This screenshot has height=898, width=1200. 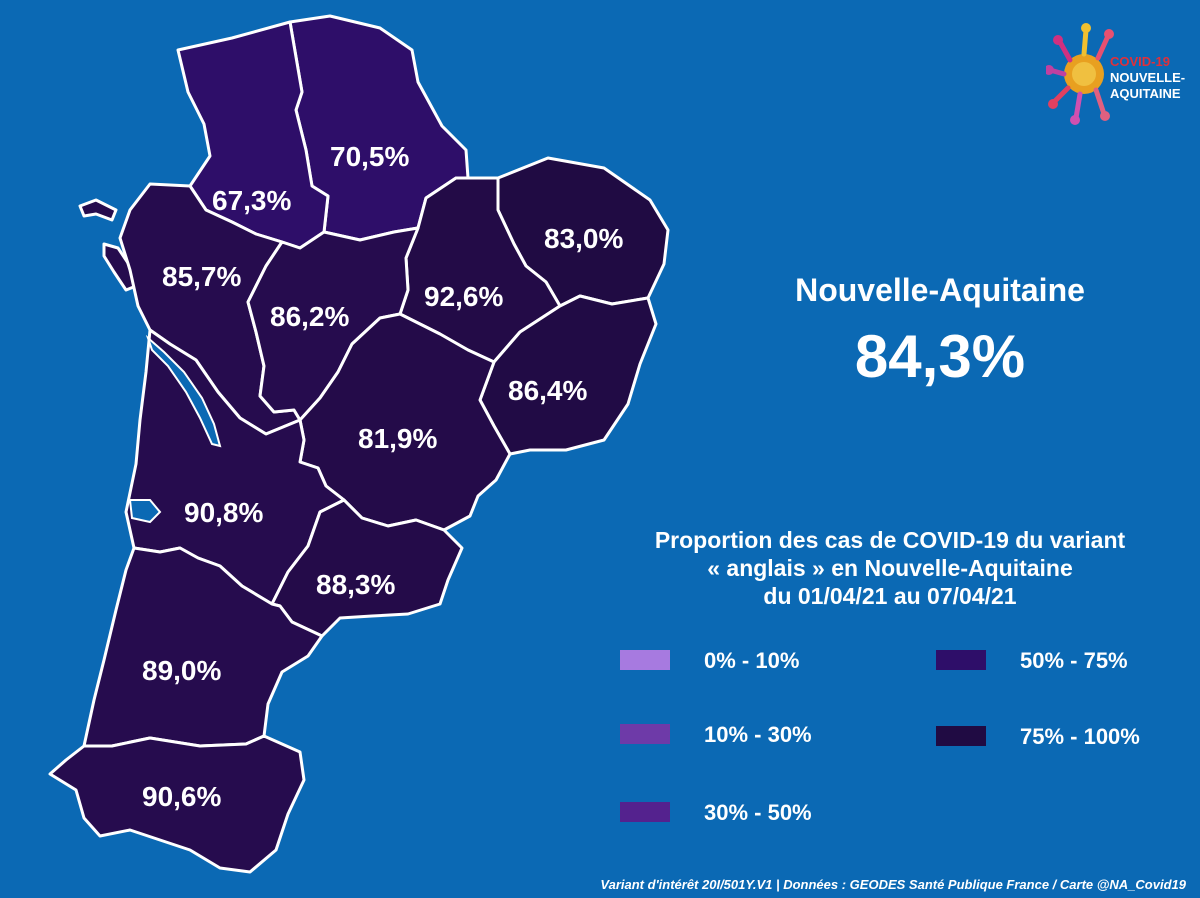 I want to click on label-gironde: 90,8%, so click(x=223, y=512).